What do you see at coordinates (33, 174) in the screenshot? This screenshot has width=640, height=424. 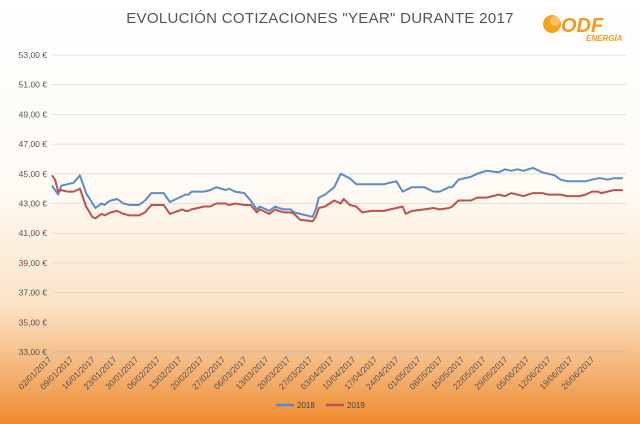 I see `y-tick-label: 45,00 €` at bounding box center [33, 174].